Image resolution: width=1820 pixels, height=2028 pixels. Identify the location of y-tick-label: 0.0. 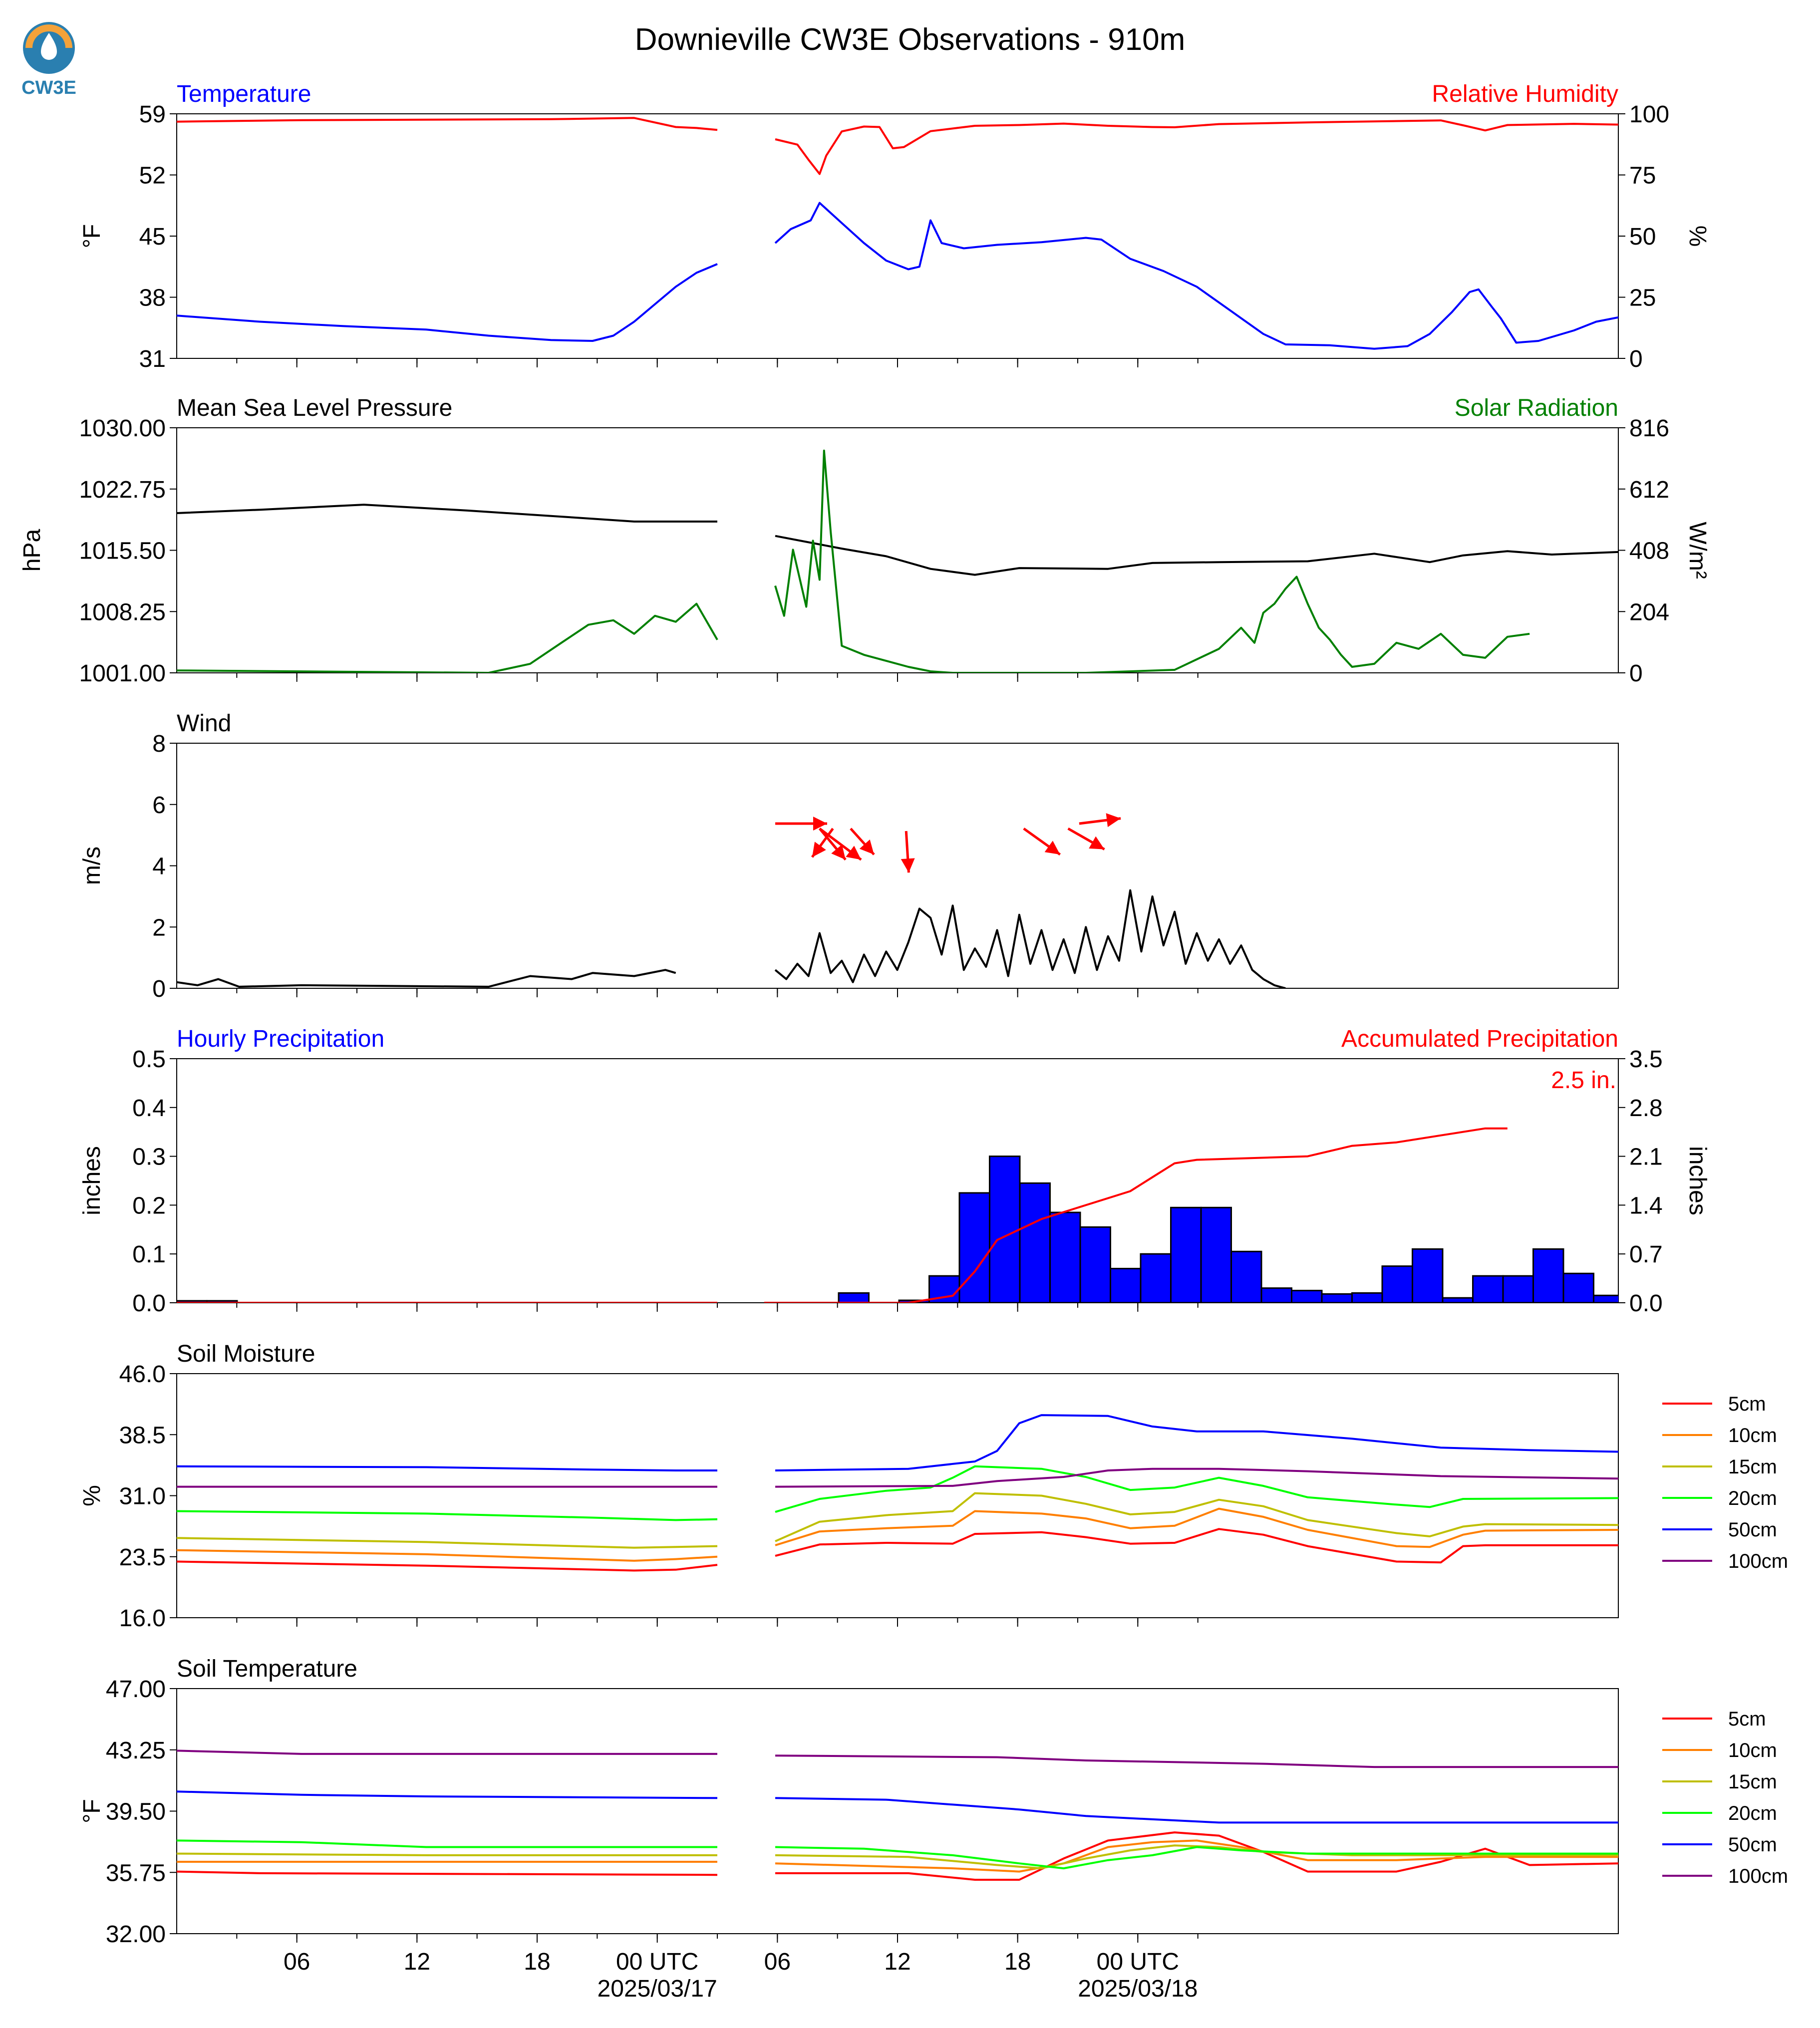
(149, 1303).